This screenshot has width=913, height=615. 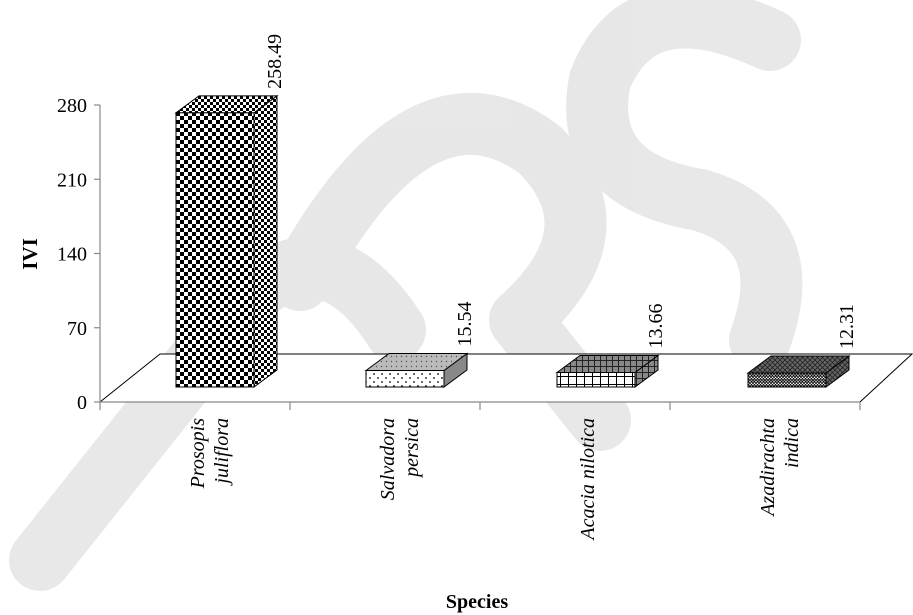 I want to click on data-value-label: 13.66, so click(x=656, y=326).